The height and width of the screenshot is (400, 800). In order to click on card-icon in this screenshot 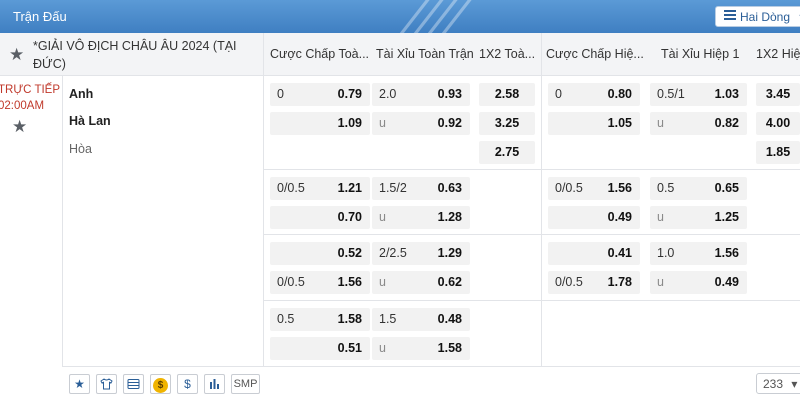, I will do `click(133, 384)`.